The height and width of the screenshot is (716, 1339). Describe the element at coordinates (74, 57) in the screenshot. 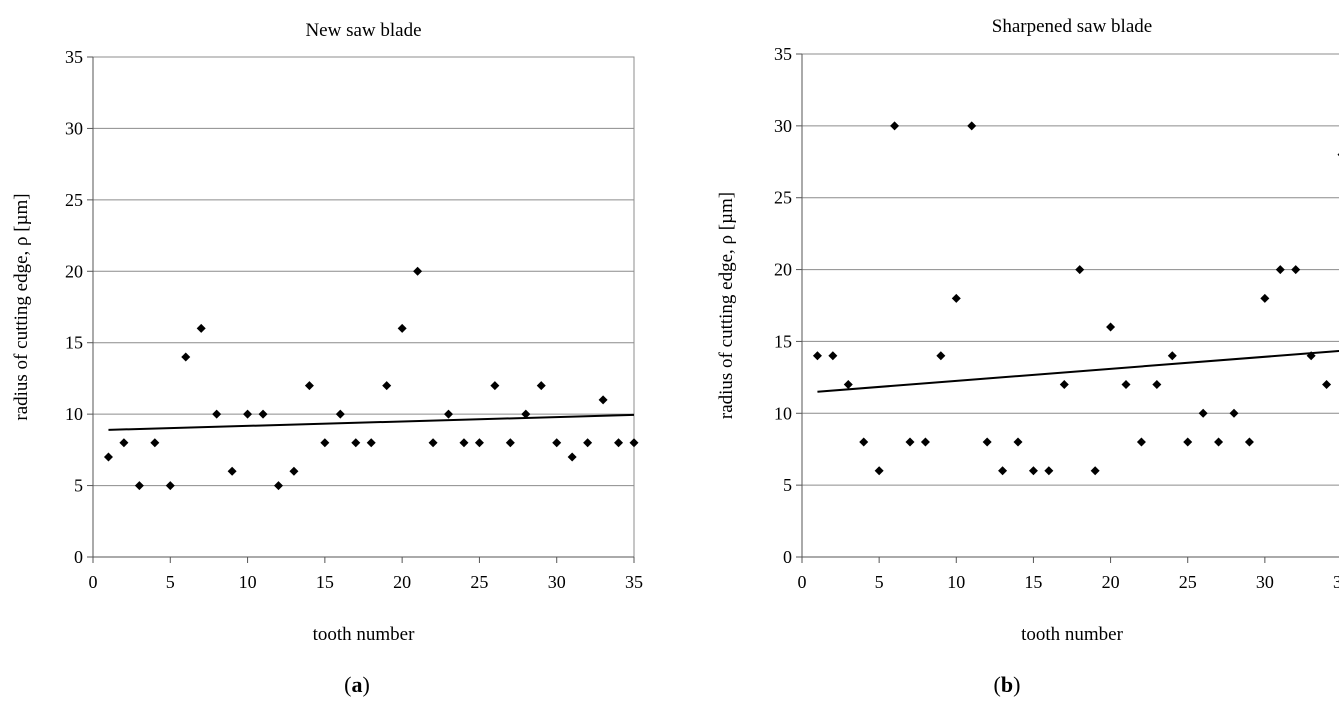

I see `chart-a-y-tick-label: 35` at that location.